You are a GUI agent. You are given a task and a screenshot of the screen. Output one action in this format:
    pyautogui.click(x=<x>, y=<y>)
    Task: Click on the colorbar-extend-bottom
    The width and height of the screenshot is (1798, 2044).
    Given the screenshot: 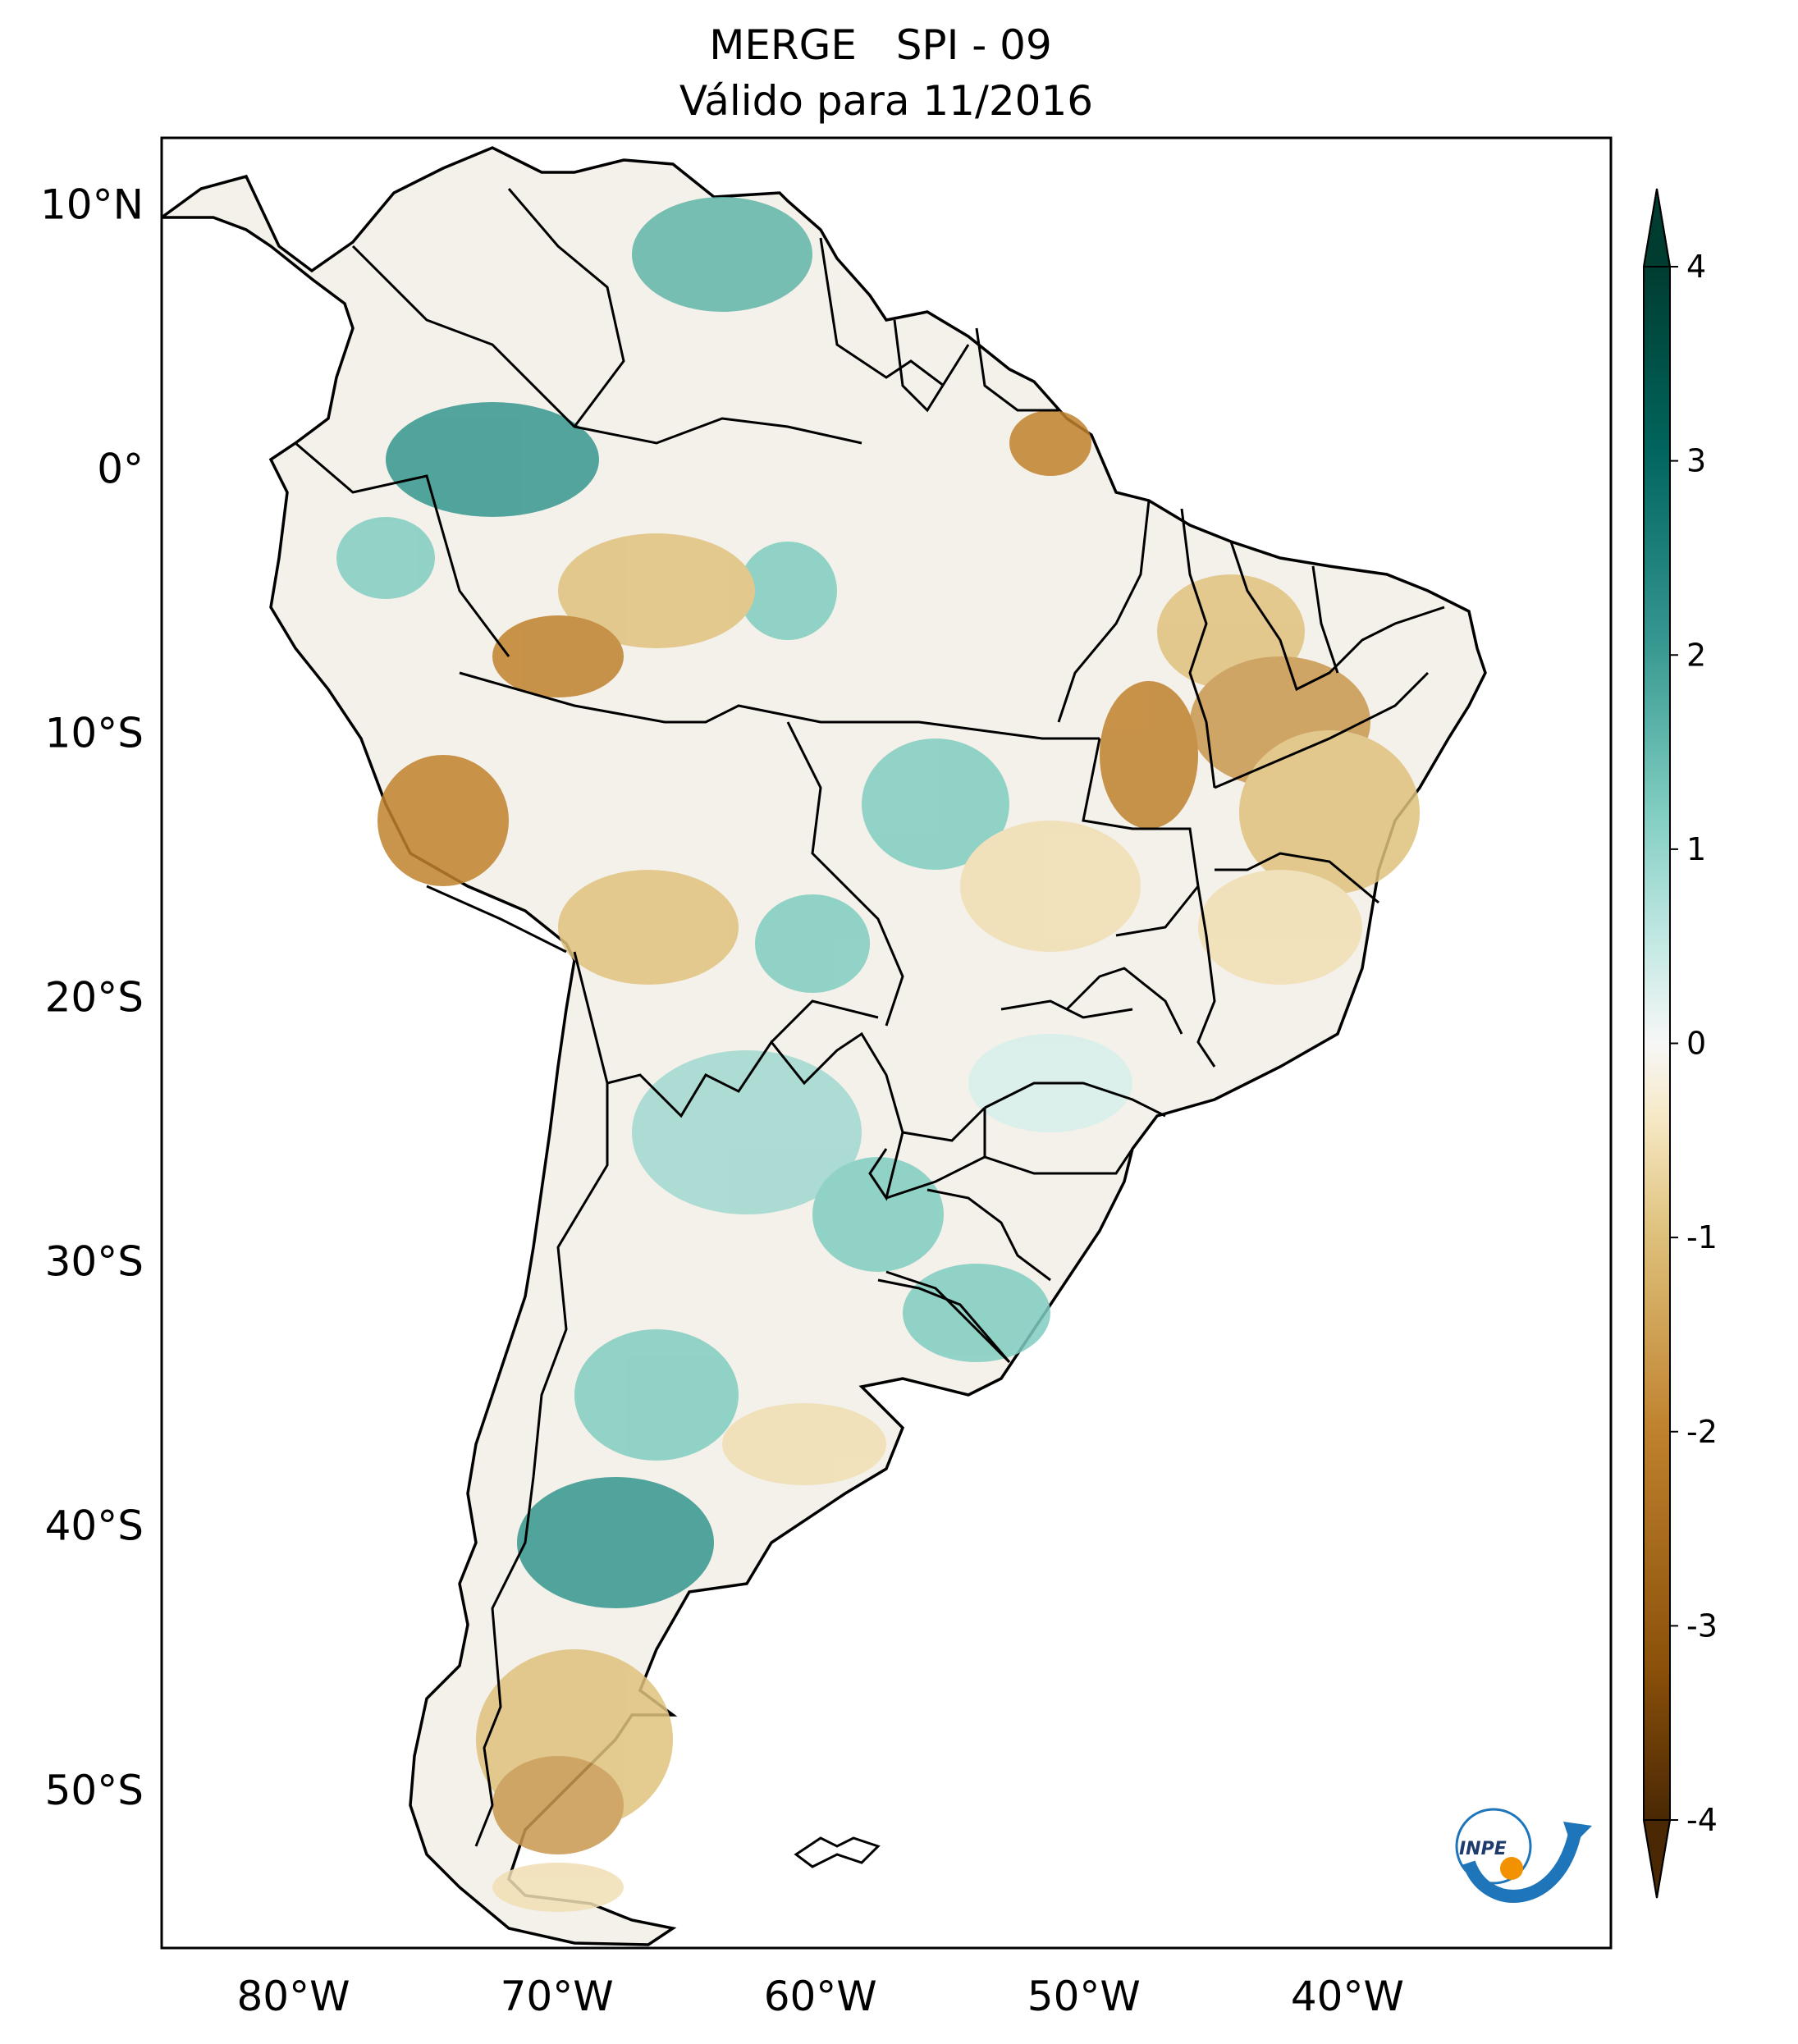 What is the action you would take?
    pyautogui.click(x=1657, y=1859)
    